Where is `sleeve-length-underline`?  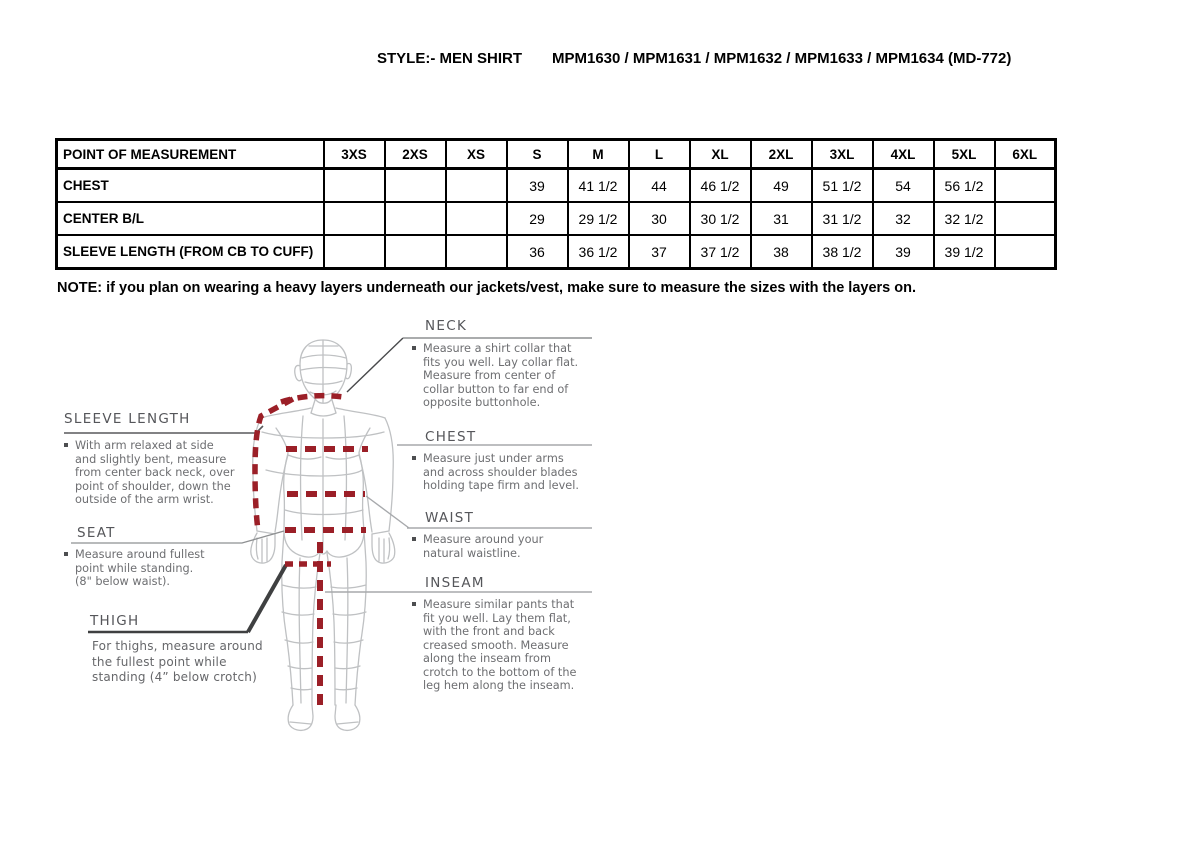 sleeve-length-underline is located at coordinates (164, 429).